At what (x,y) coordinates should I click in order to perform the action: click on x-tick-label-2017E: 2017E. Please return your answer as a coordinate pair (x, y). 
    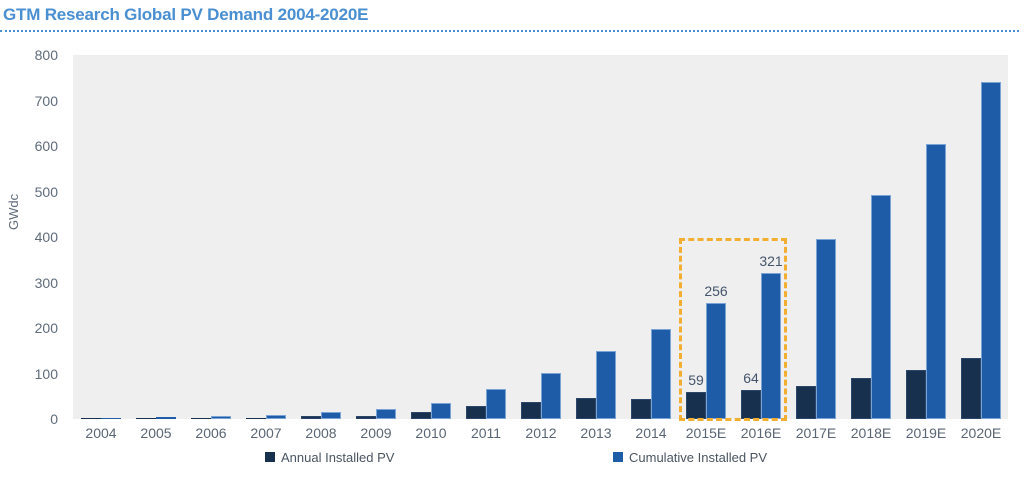
    Looking at the image, I should click on (816, 433).